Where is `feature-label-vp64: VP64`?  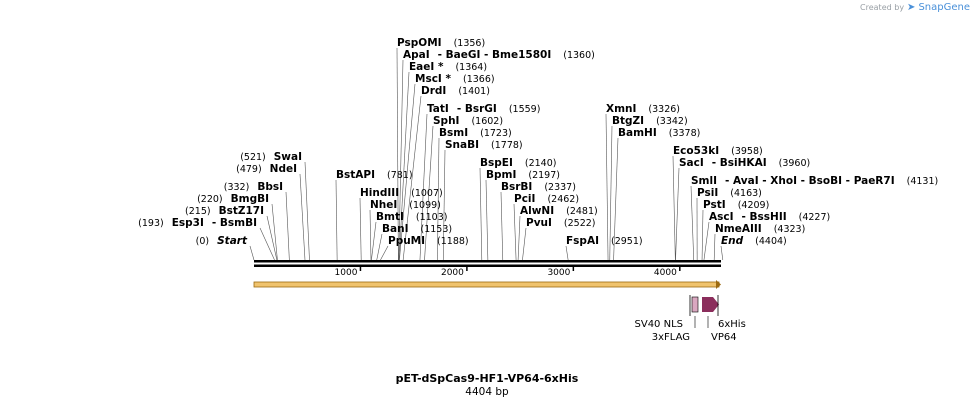
feature-label-vp64: VP64 is located at coordinates (724, 337).